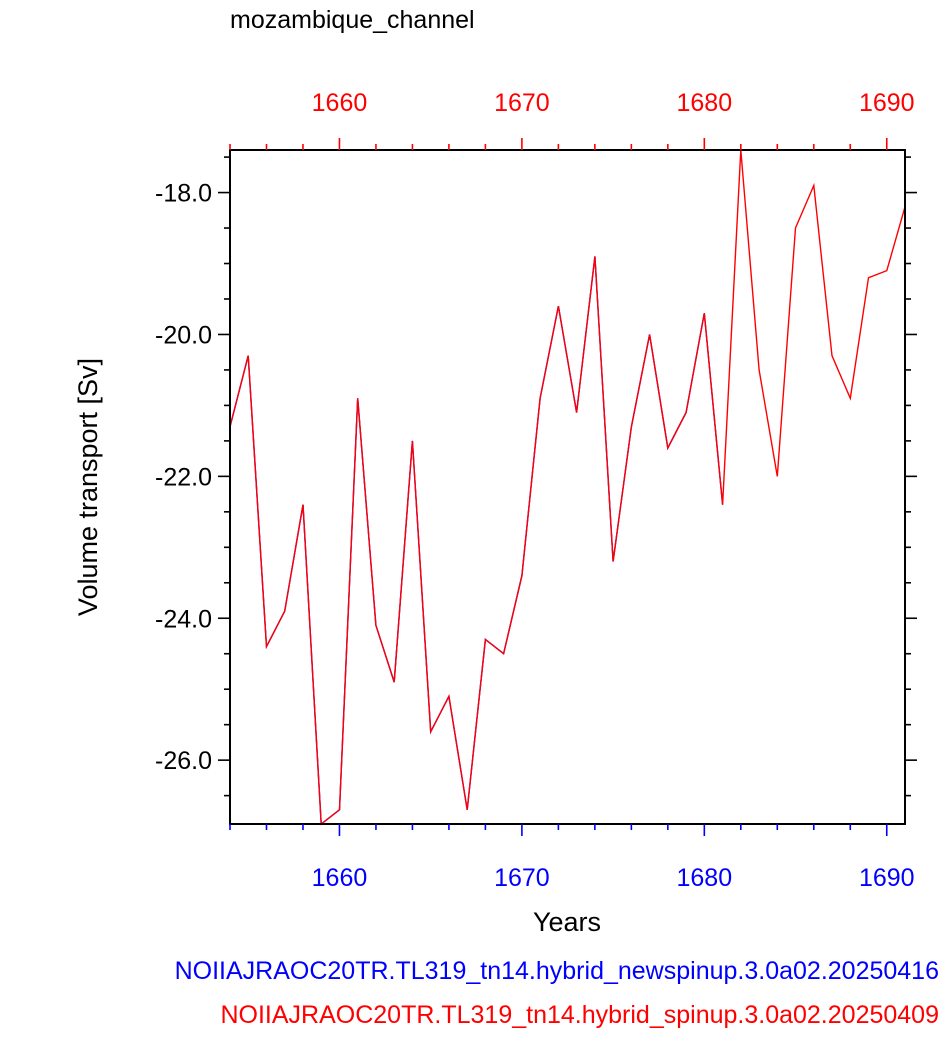 The width and height of the screenshot is (944, 1037). Describe the element at coordinates (705, 103) in the screenshot. I see `x-tick-label-top: 1680` at that location.